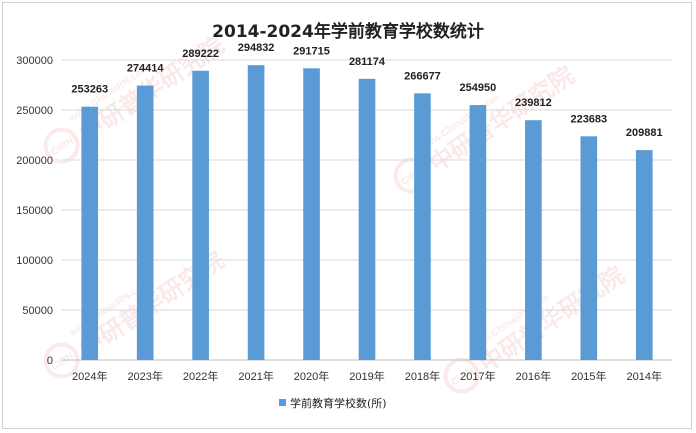 The height and width of the screenshot is (433, 696). What do you see at coordinates (282, 402) in the screenshot?
I see `legend-swatch` at bounding box center [282, 402].